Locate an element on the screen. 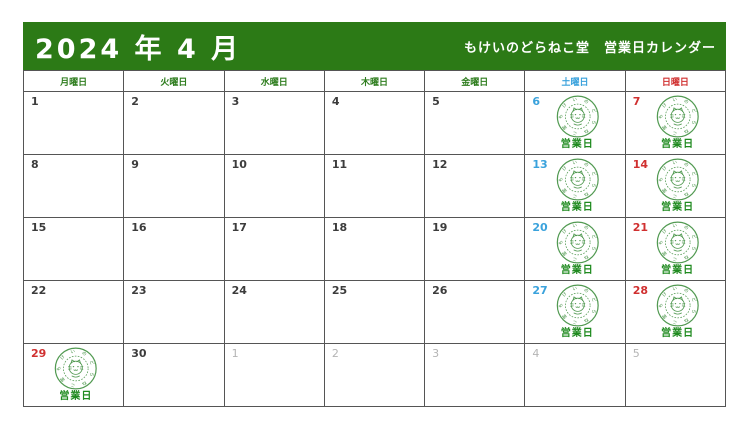 The width and height of the screenshot is (750, 435). week-row: 15 16 17 18 19 20 もけいのどらねこ堂営業日 21 もけいのどらねこ堂営業日 is located at coordinates (374, 249).